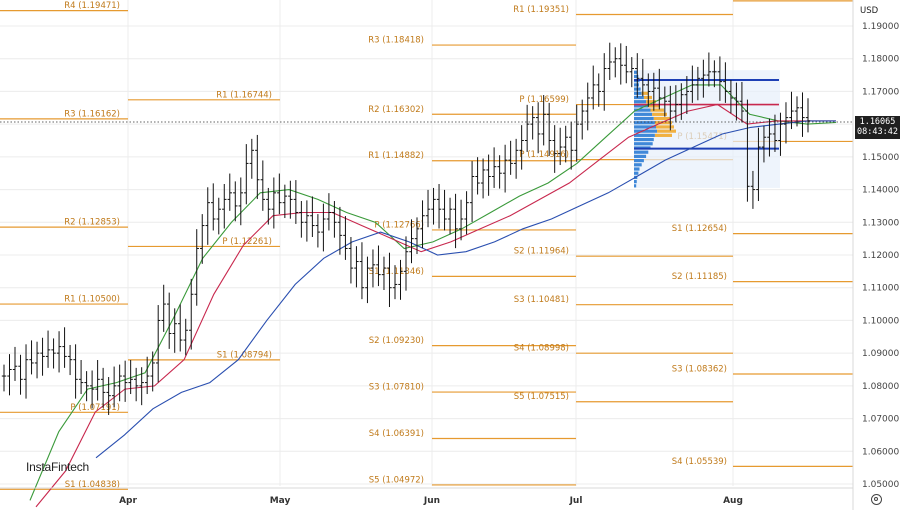 The height and width of the screenshot is (510, 900). What do you see at coordinates (541, 10) in the screenshot?
I see `pivot-level-label: R1 (1.19351)` at bounding box center [541, 10].